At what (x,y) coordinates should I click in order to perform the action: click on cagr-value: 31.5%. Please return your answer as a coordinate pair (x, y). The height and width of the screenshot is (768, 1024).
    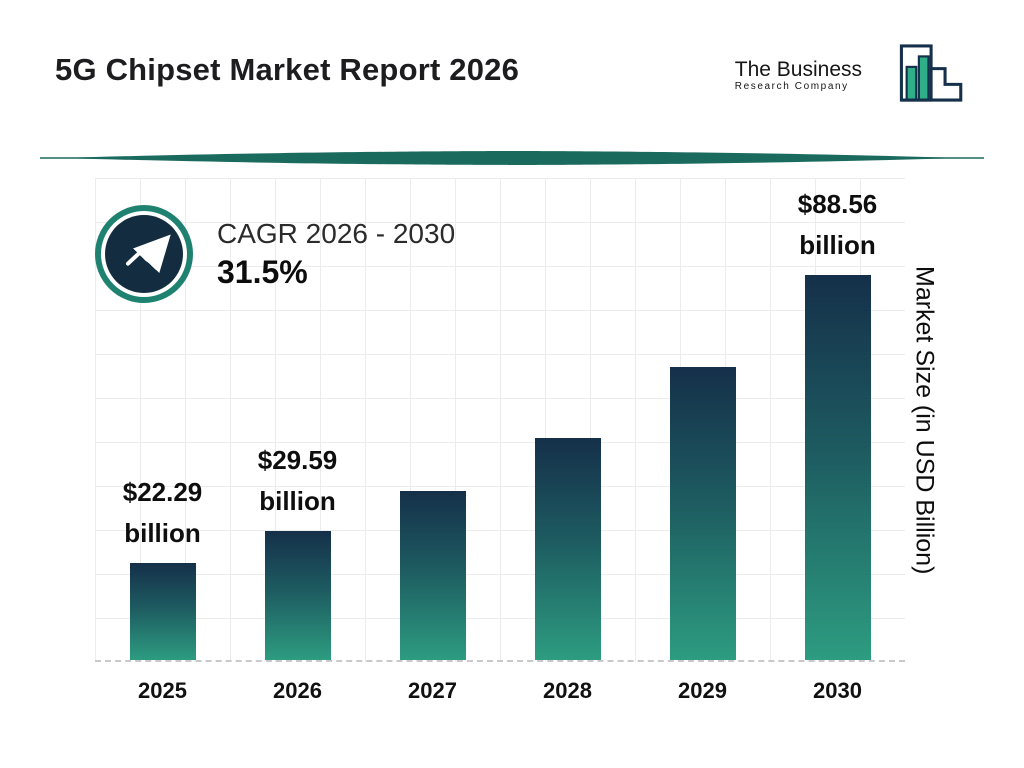
    Looking at the image, I should click on (262, 271).